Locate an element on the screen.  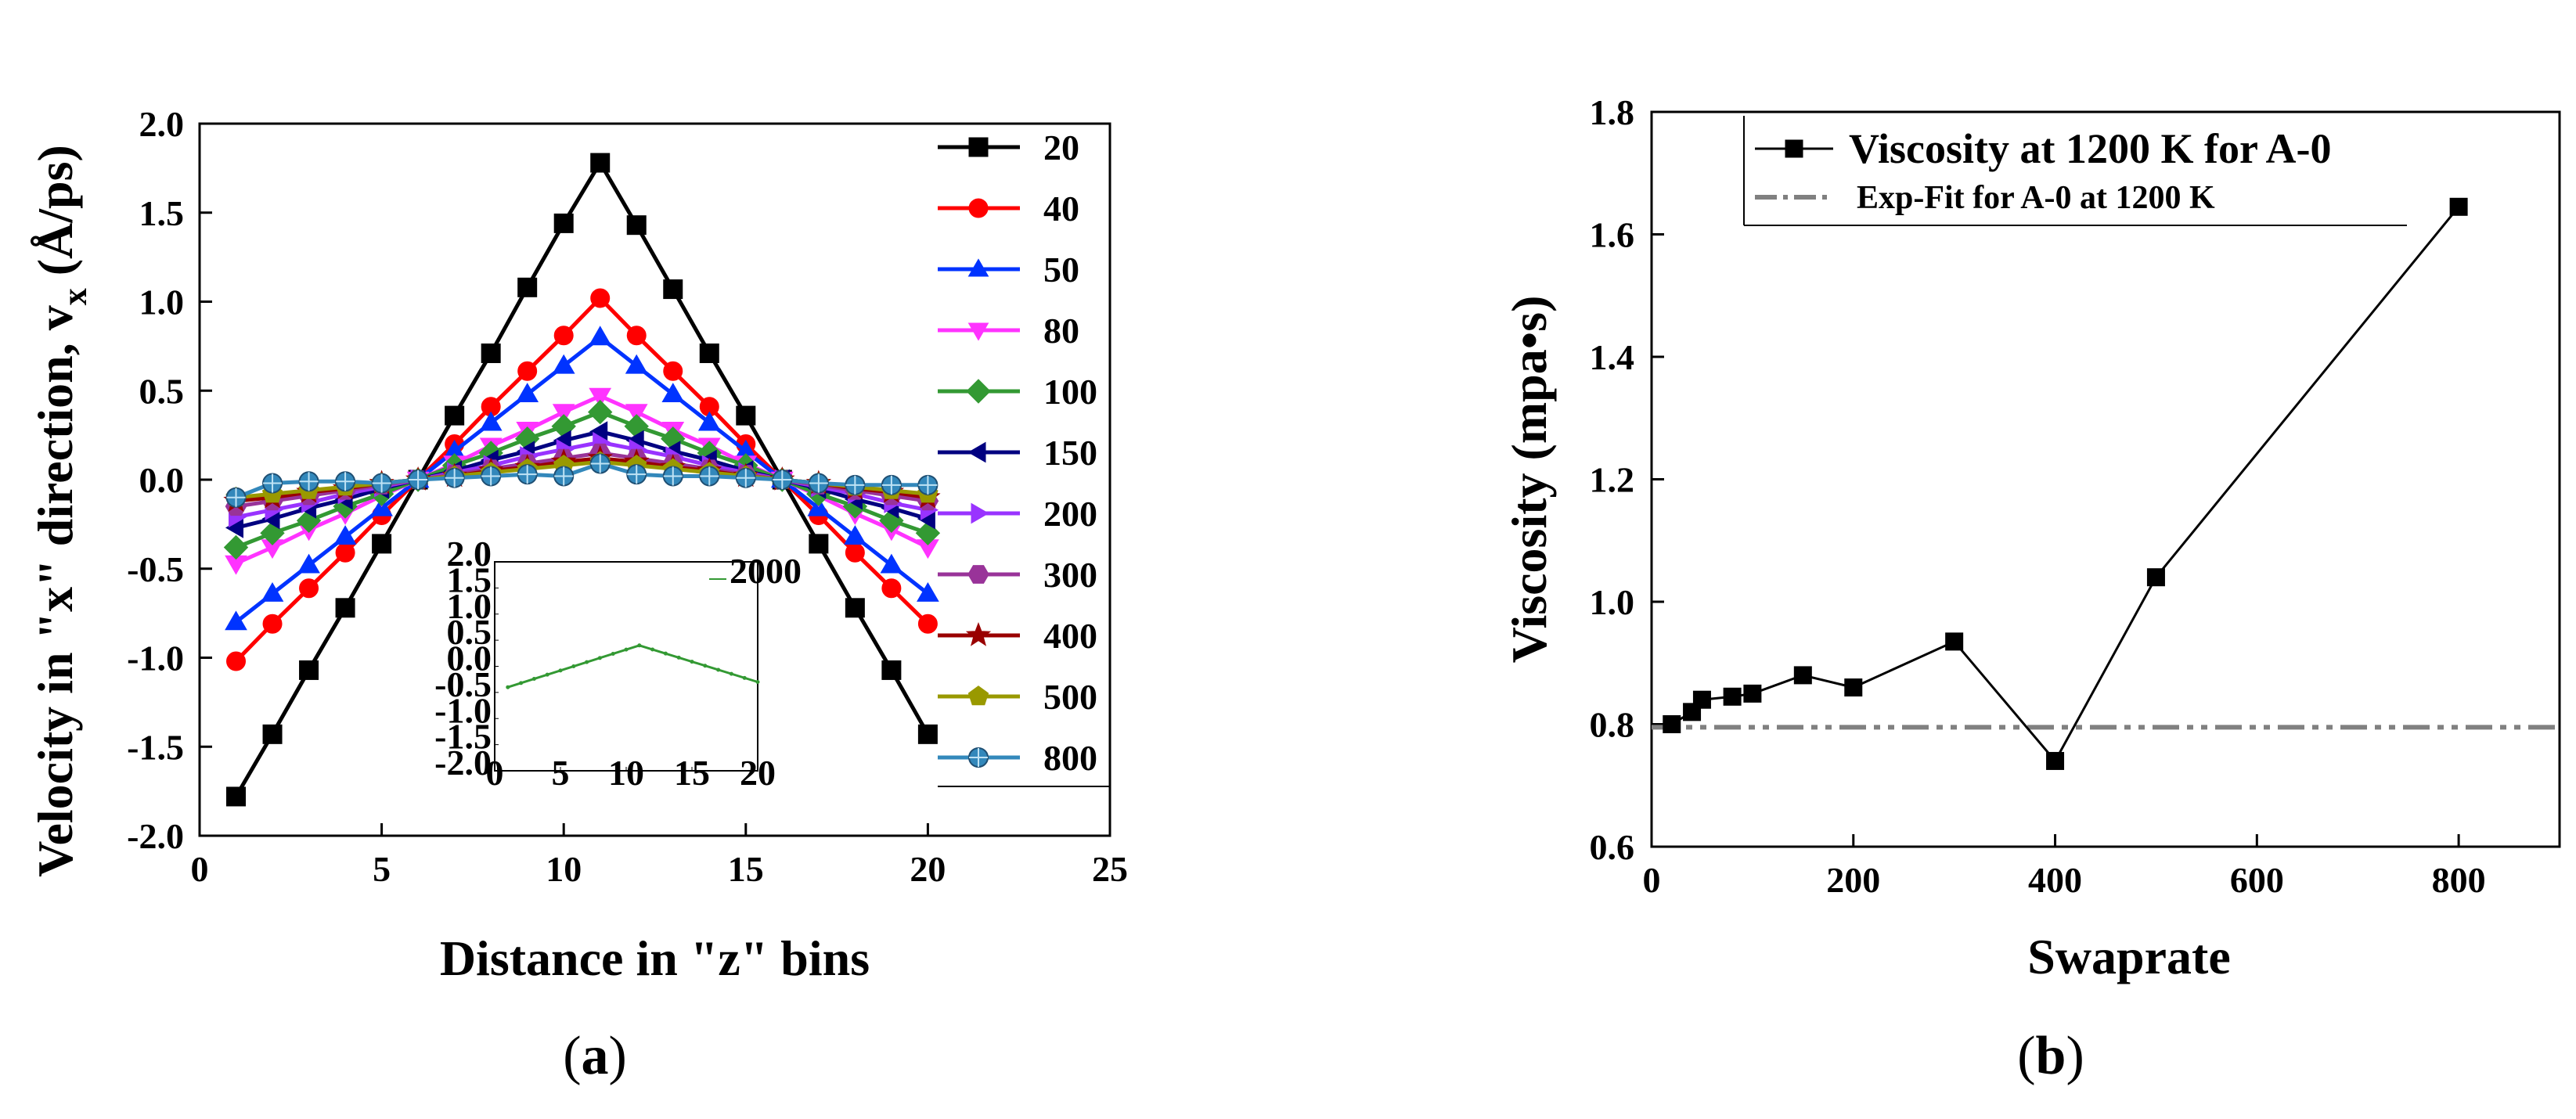
panel-a-legend-label: 40 is located at coordinates (1061, 209).